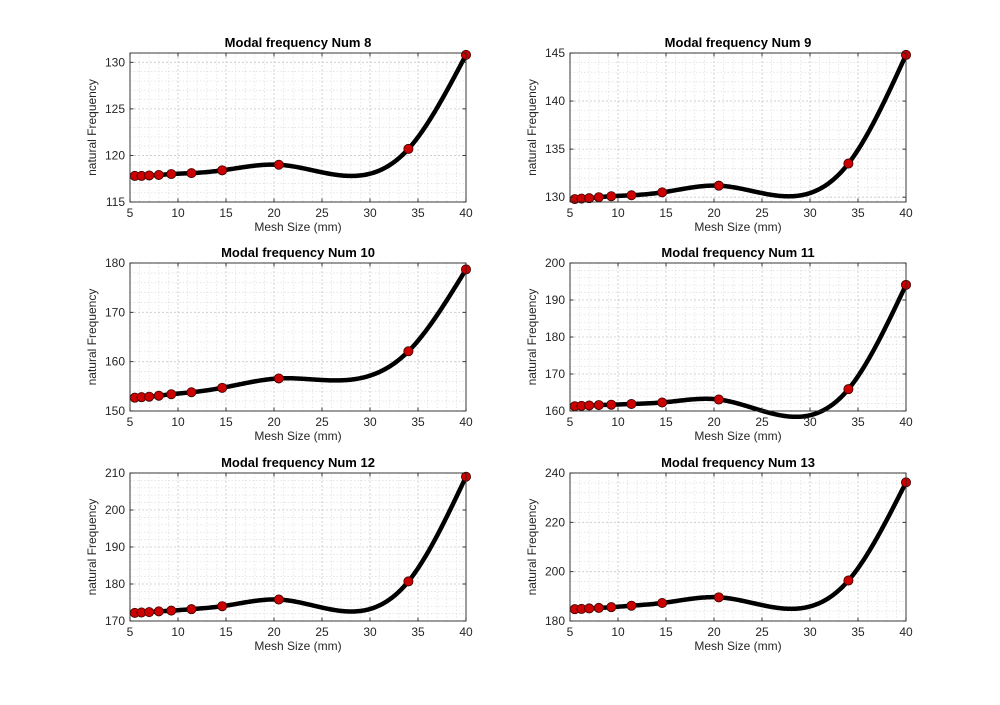 The height and width of the screenshot is (705, 1000). Describe the element at coordinates (115, 312) in the screenshot. I see `y-tick-label: 170` at that location.